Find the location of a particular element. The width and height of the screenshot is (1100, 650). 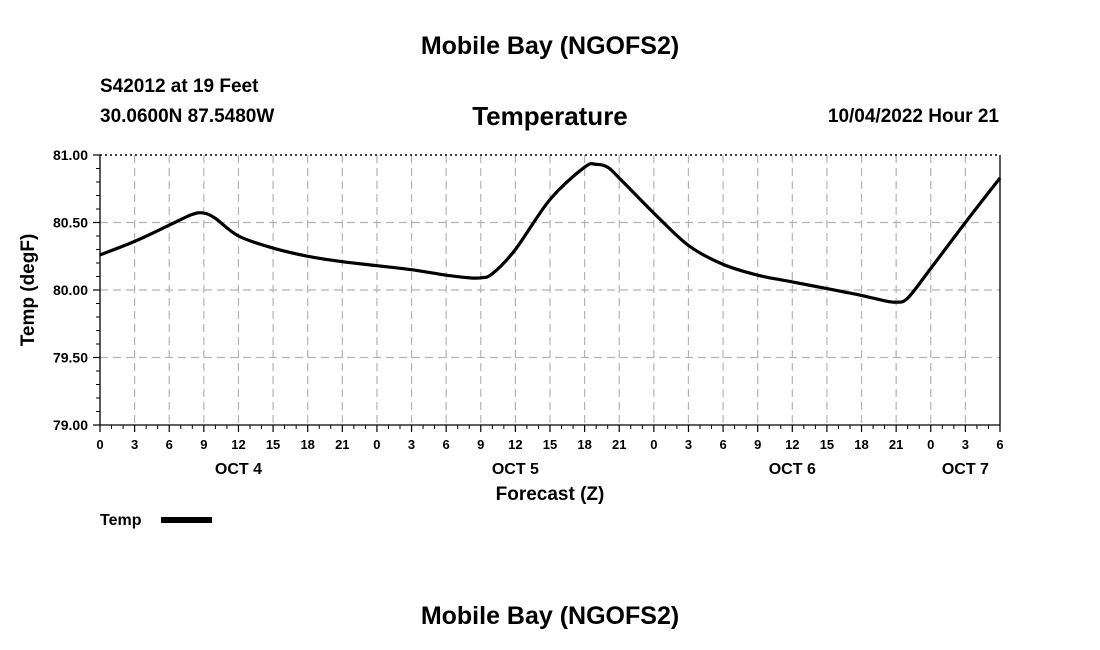

legend-label: Temp is located at coordinates (121, 520).